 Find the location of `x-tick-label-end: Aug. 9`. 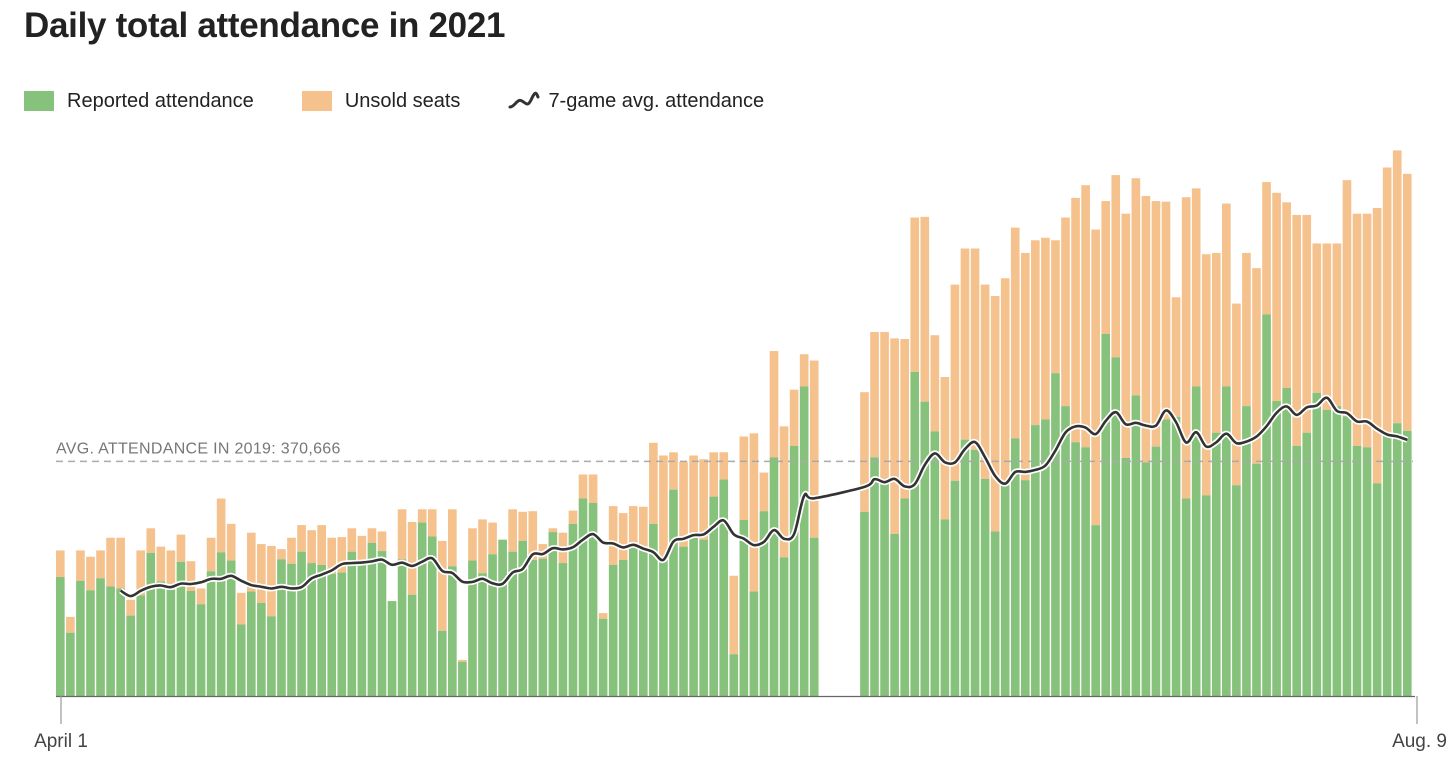

x-tick-label-end: Aug. 9 is located at coordinates (1419, 741).